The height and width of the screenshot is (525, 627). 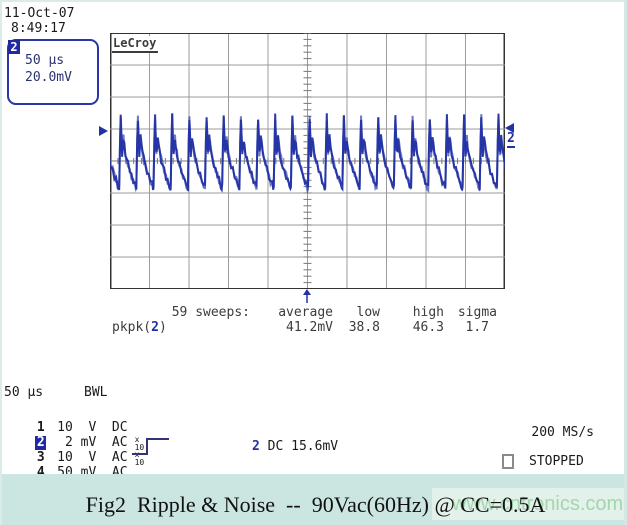 I want to click on channel2-position-marker-icon, so click(x=509, y=128).